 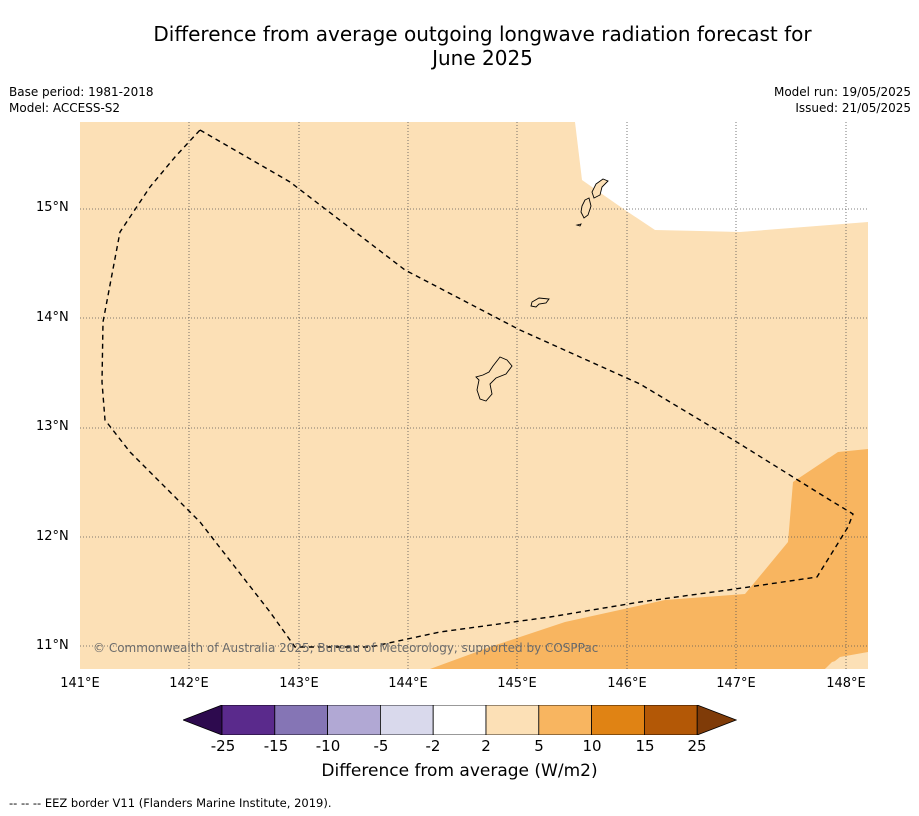 What do you see at coordinates (52, 426) in the screenshot?
I see `lat-label-13: 13°N` at bounding box center [52, 426].